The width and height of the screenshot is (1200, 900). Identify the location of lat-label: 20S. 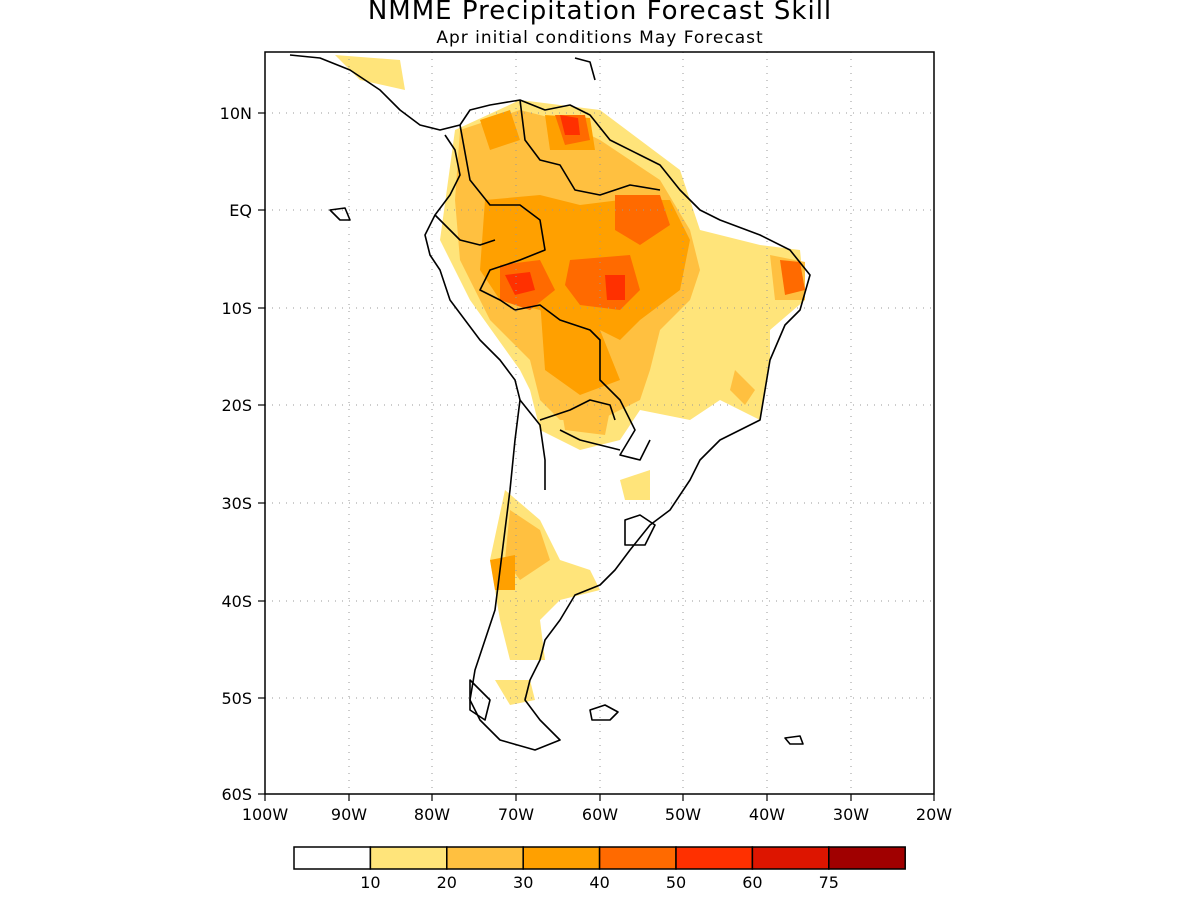
(236, 405).